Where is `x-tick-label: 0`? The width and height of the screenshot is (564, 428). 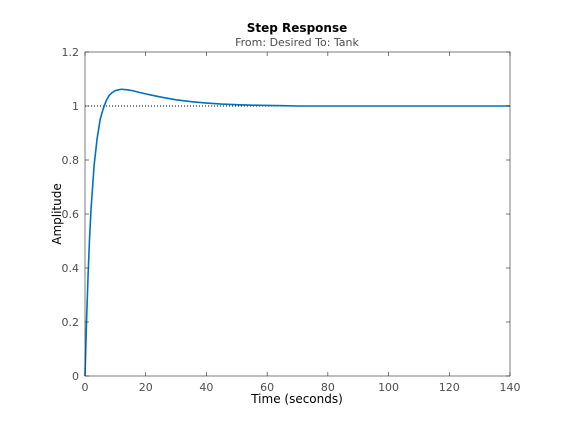 x-tick-label: 0 is located at coordinates (85, 387).